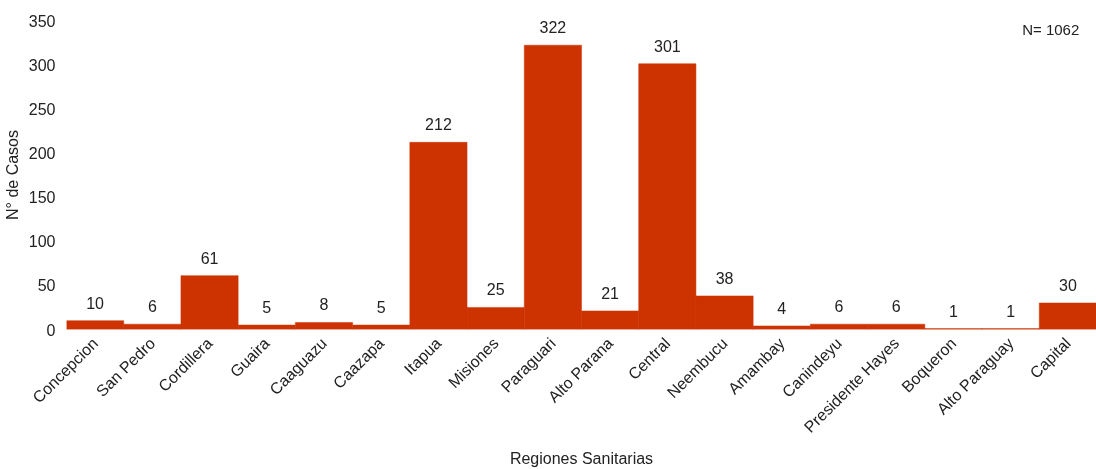  Describe the element at coordinates (724, 278) in the screenshot. I see `data-label: 38` at that location.